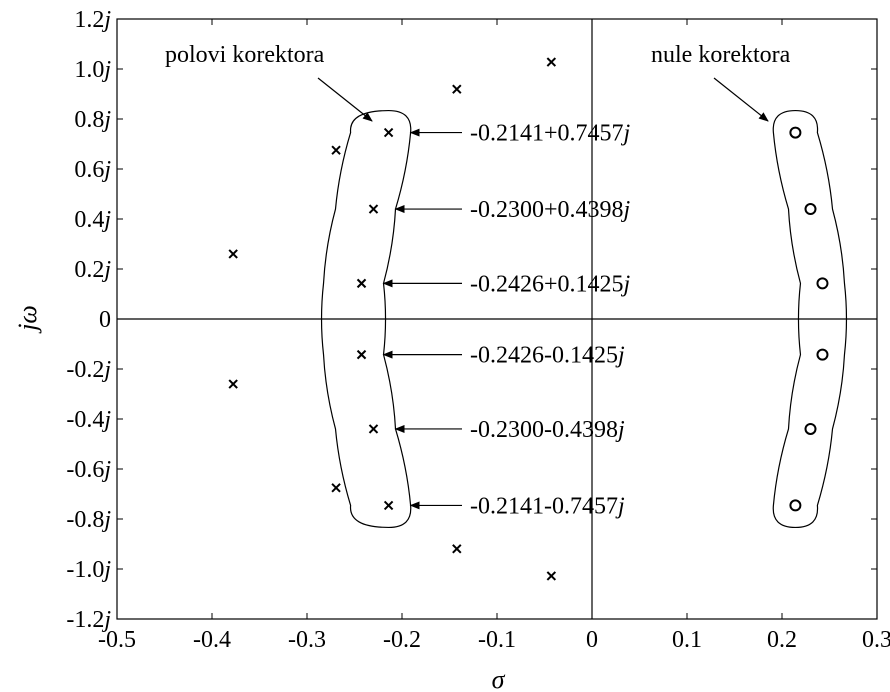 The image size is (890, 692). What do you see at coordinates (92, 20) in the screenshot?
I see `y-tick-label: 1.2j` at bounding box center [92, 20].